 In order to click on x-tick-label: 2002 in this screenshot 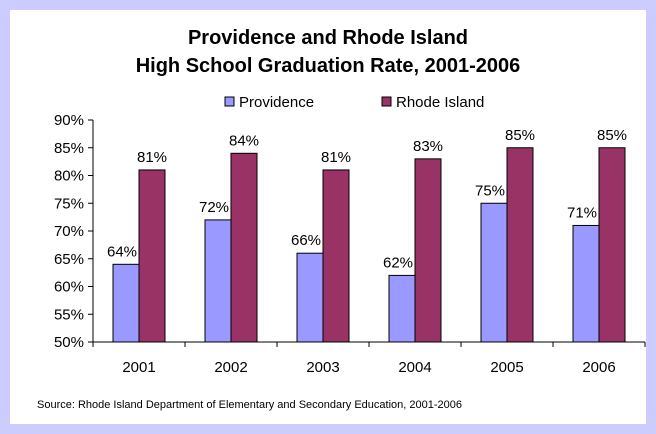, I will do `click(230, 367)`.